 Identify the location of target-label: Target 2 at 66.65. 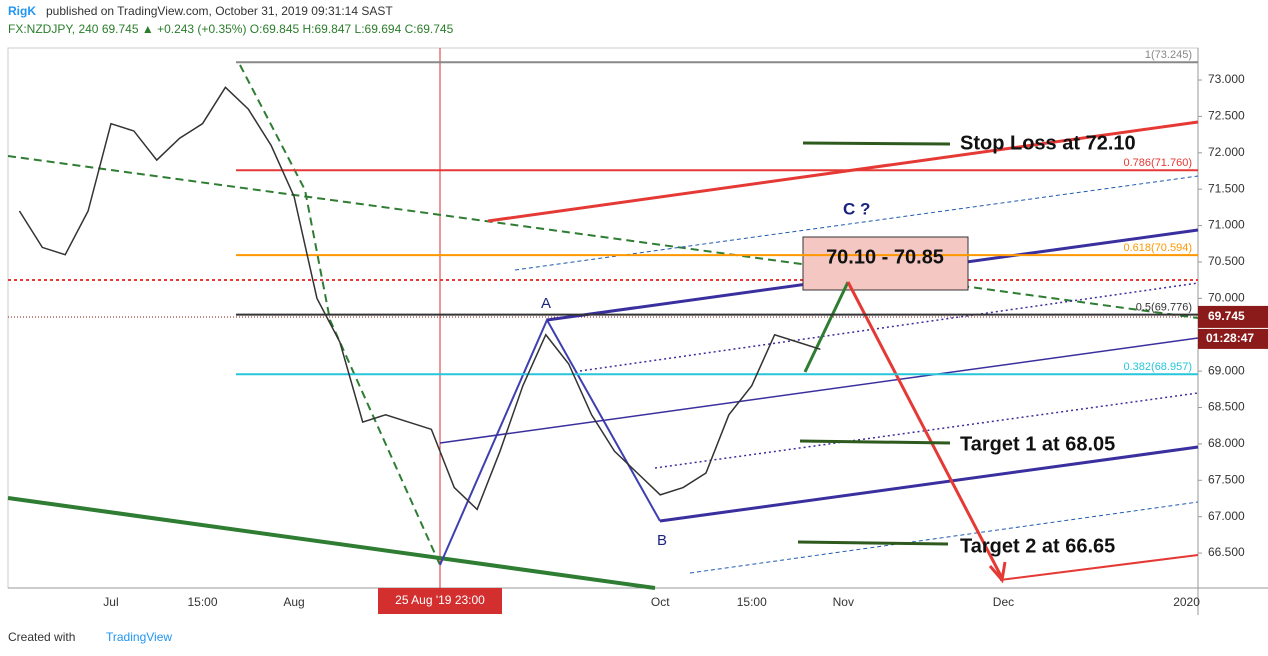
(1037, 546).